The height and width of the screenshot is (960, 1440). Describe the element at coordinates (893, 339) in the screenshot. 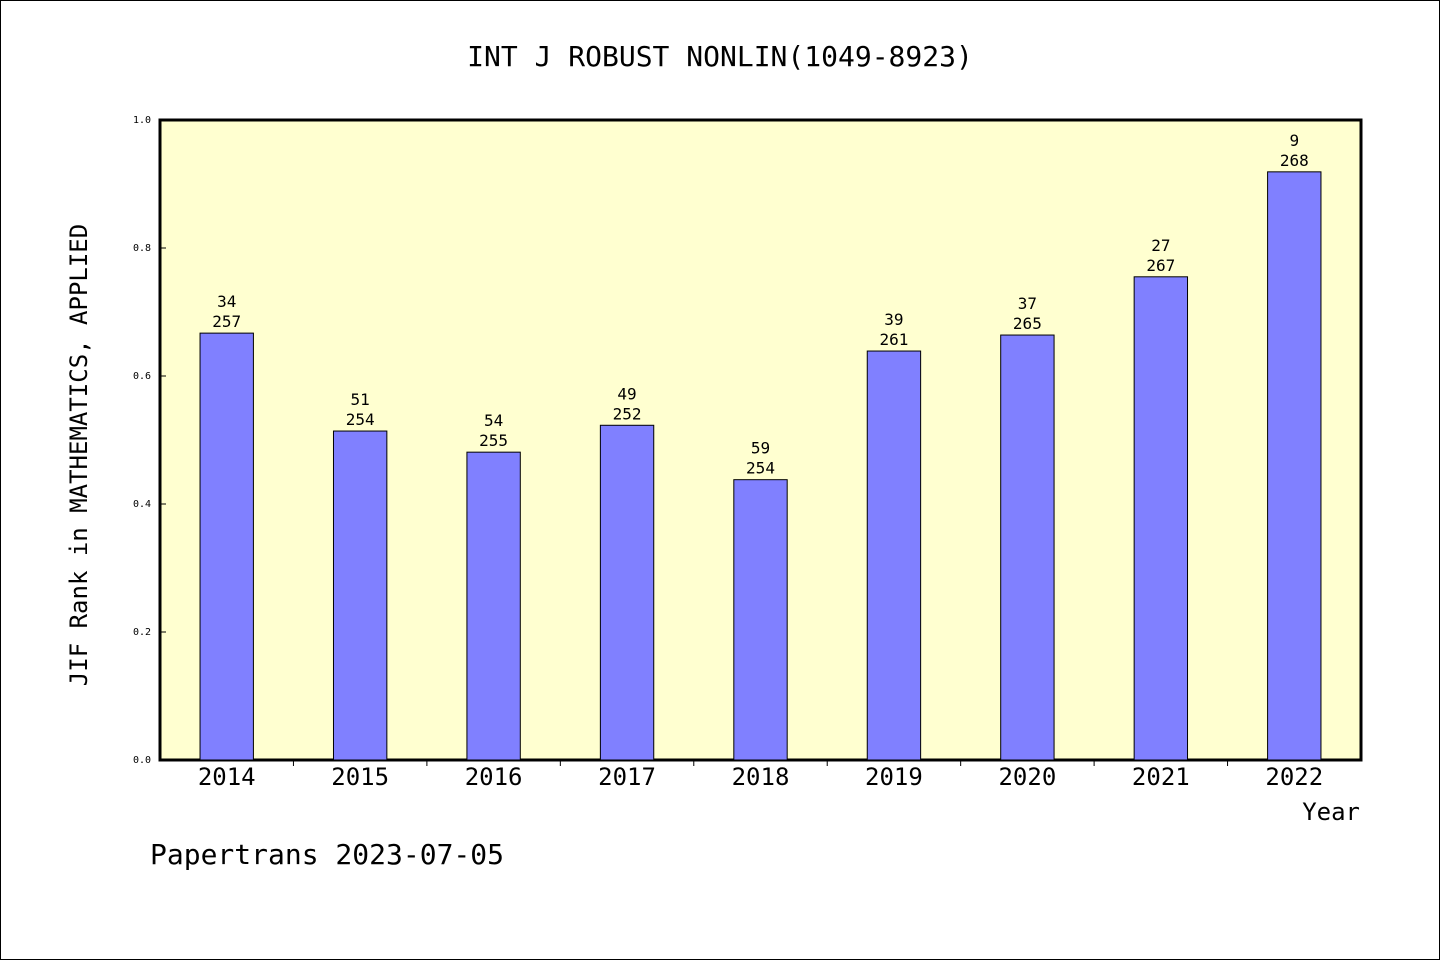

I see `bar-total-label: 261` at that location.